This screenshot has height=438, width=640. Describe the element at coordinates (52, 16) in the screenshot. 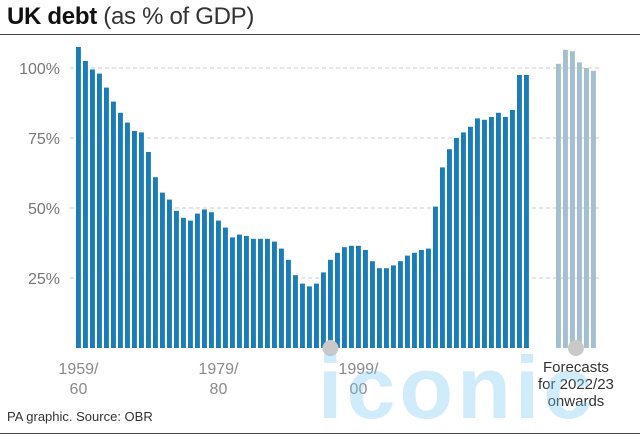

I see `chart-title-main: UK debt` at that location.